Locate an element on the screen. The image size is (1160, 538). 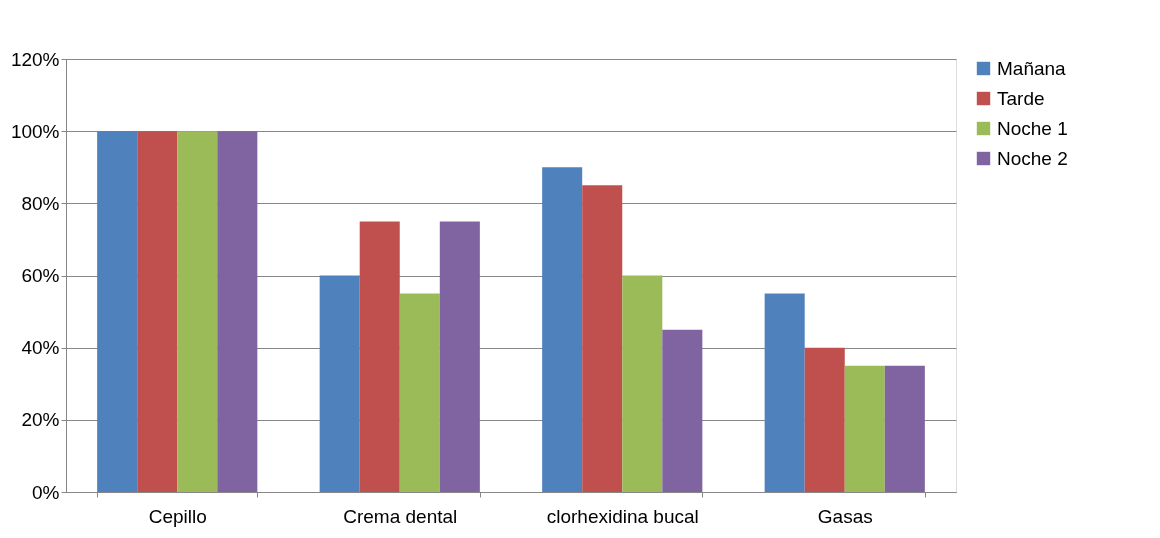
y-tick-label: 40% is located at coordinates (40, 348).